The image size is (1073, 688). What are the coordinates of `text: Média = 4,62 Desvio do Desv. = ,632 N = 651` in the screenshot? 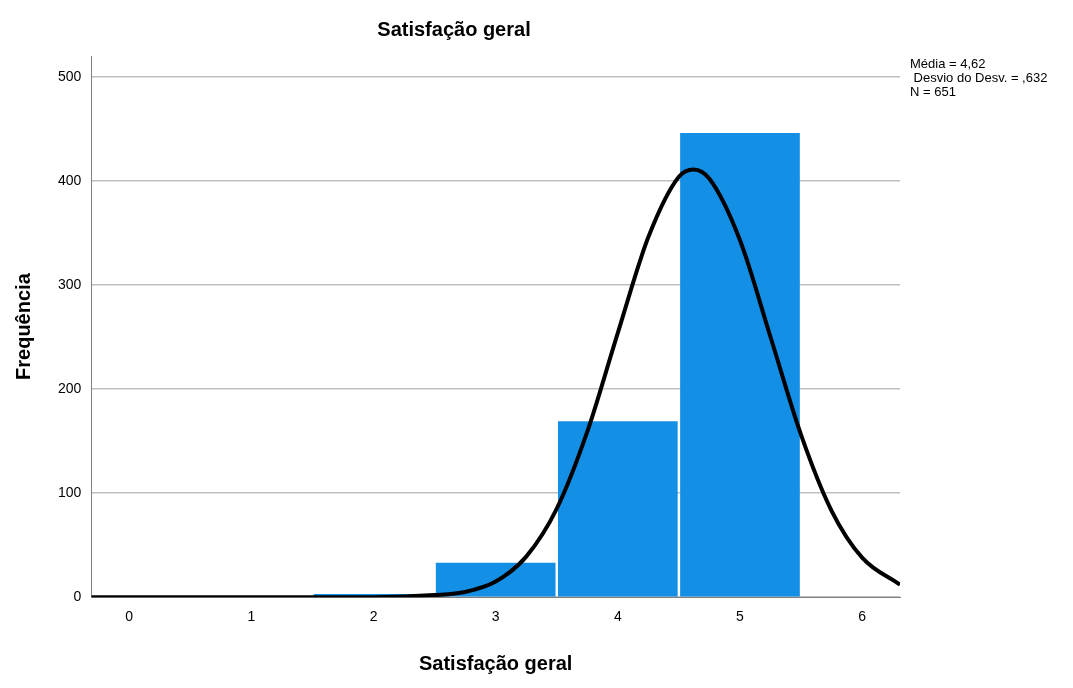 It's located at (979, 78).